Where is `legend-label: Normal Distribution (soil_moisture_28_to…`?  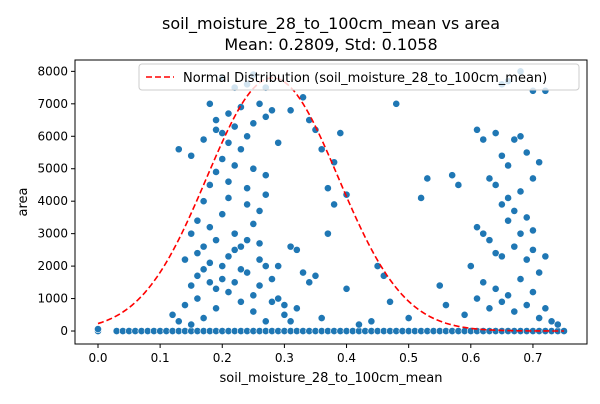
legend-label: Normal Distribution (soil_moisture_28_to… is located at coordinates (365, 78).